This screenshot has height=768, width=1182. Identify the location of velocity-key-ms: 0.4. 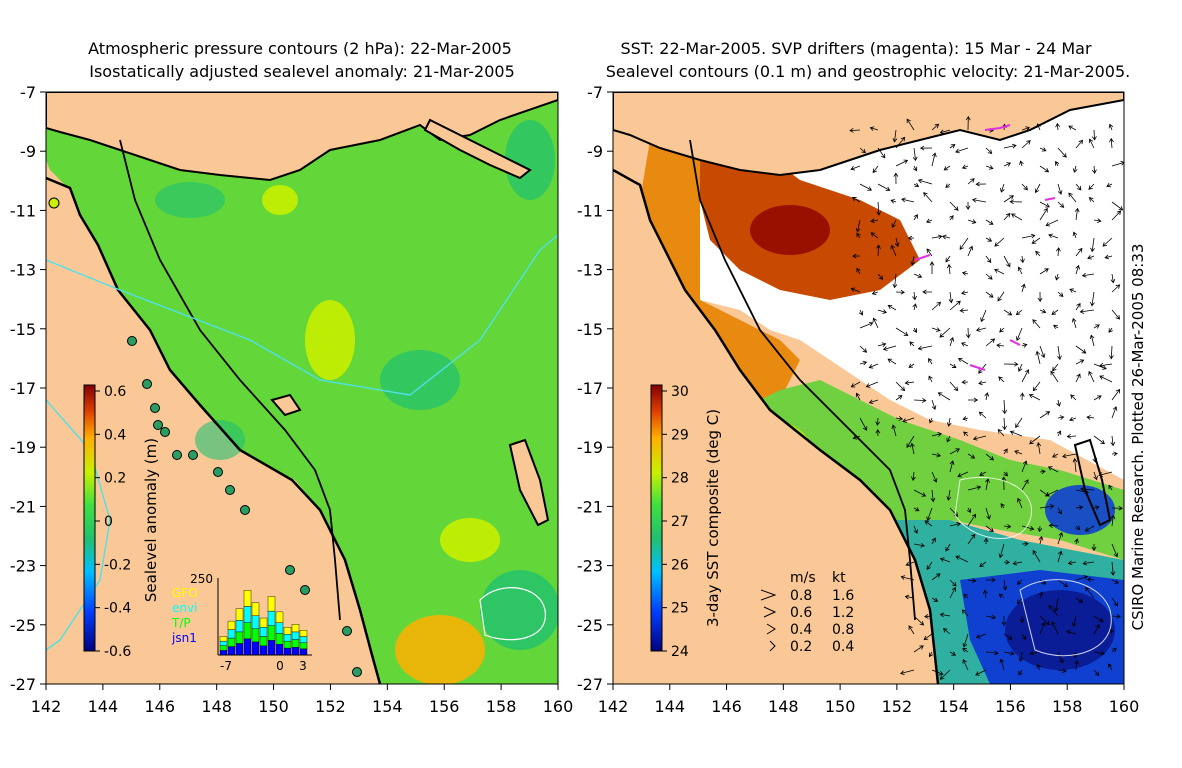
(801, 630).